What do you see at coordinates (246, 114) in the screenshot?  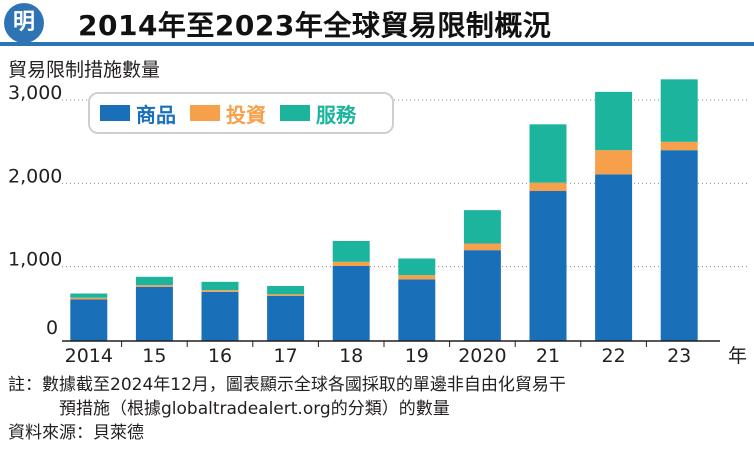 I see `legend-label-investment: 投資` at bounding box center [246, 114].